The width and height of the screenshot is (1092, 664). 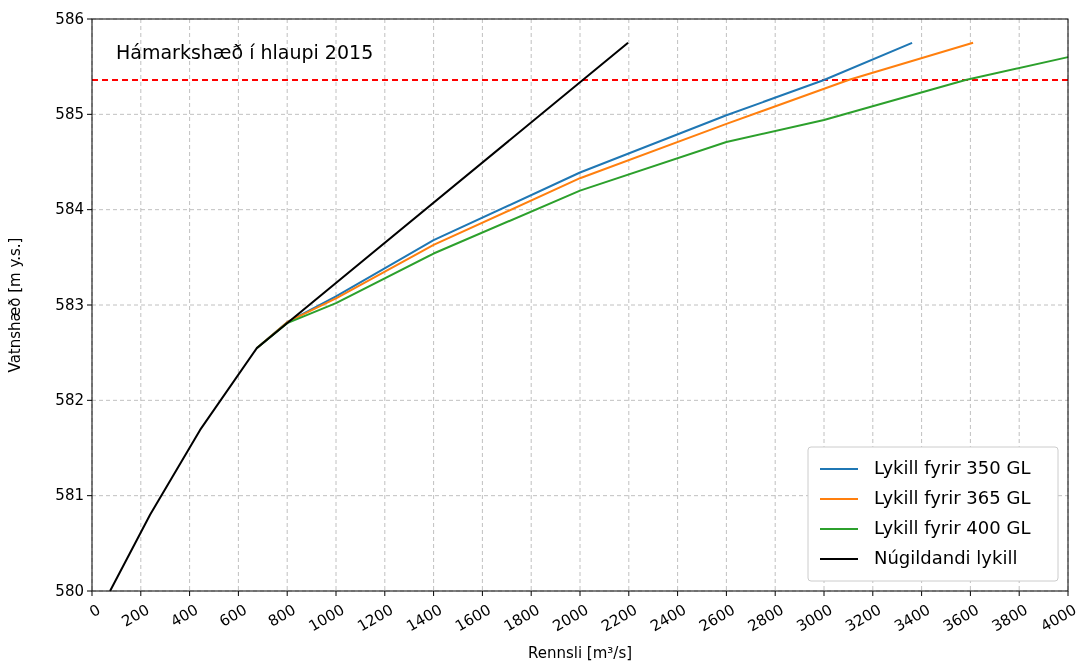 I want to click on x-tick-label: 4000, so click(x=1058, y=618).